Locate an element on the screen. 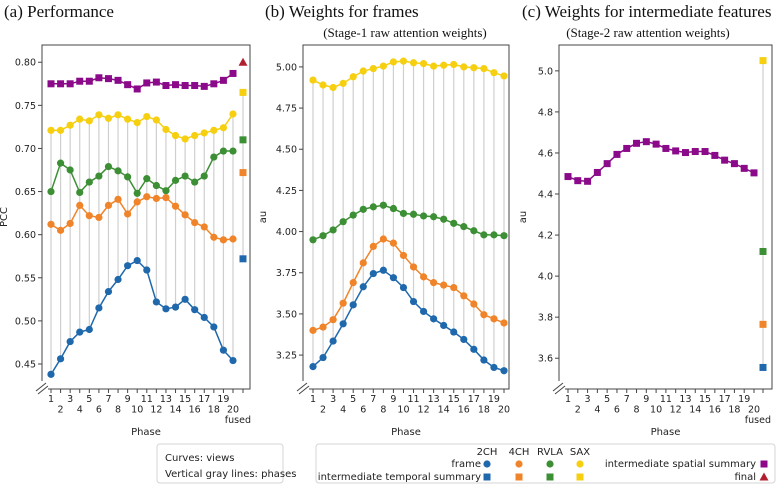 The image size is (776, 486). legend-view-header: SAX is located at coordinates (580, 452).